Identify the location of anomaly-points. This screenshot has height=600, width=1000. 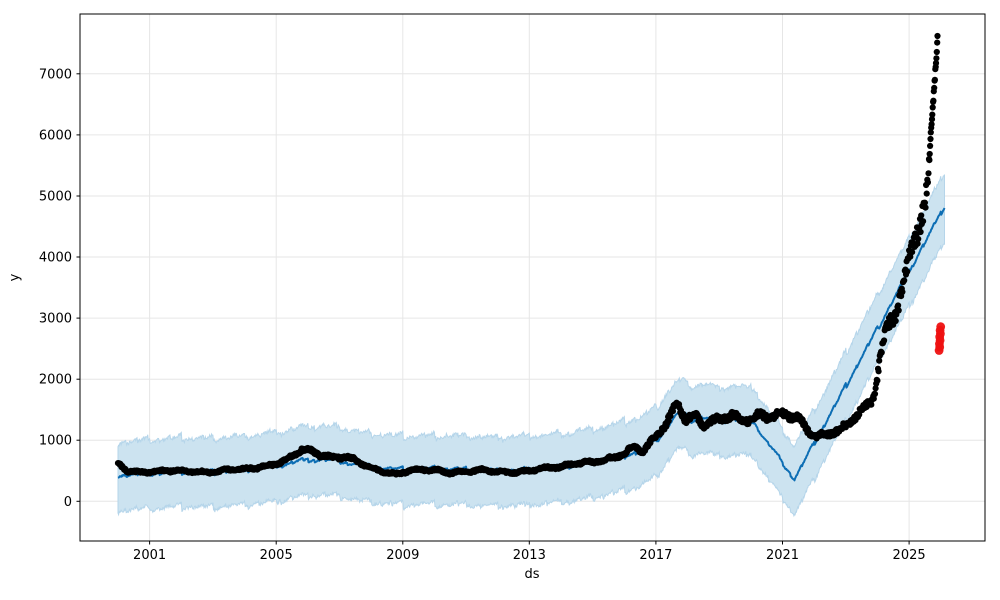
(940, 338).